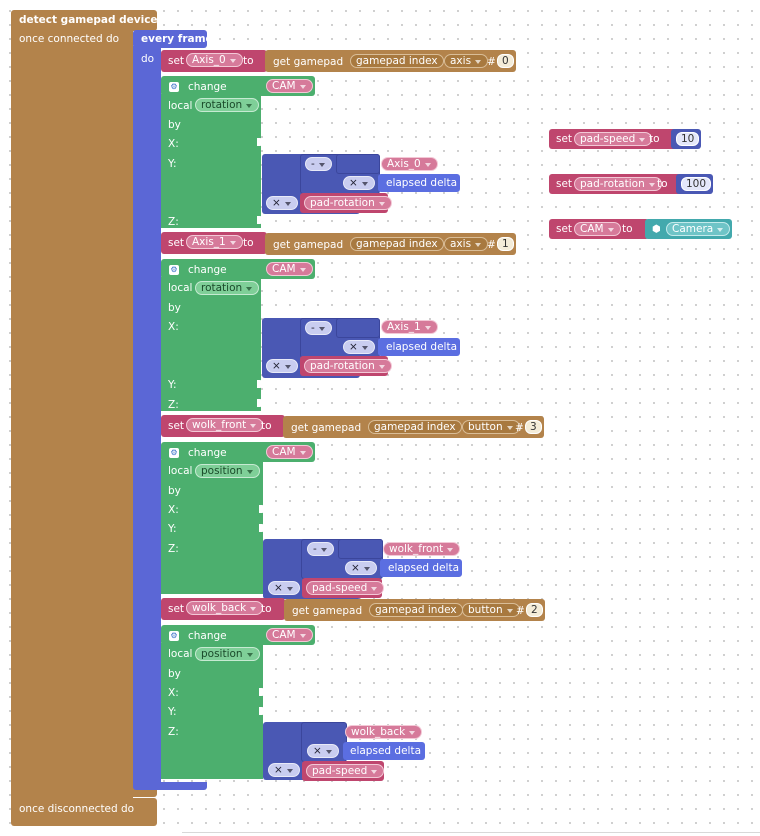 The height and width of the screenshot is (836, 760). Describe the element at coordinates (696, 184) in the screenshot. I see `number-input: 100` at that location.